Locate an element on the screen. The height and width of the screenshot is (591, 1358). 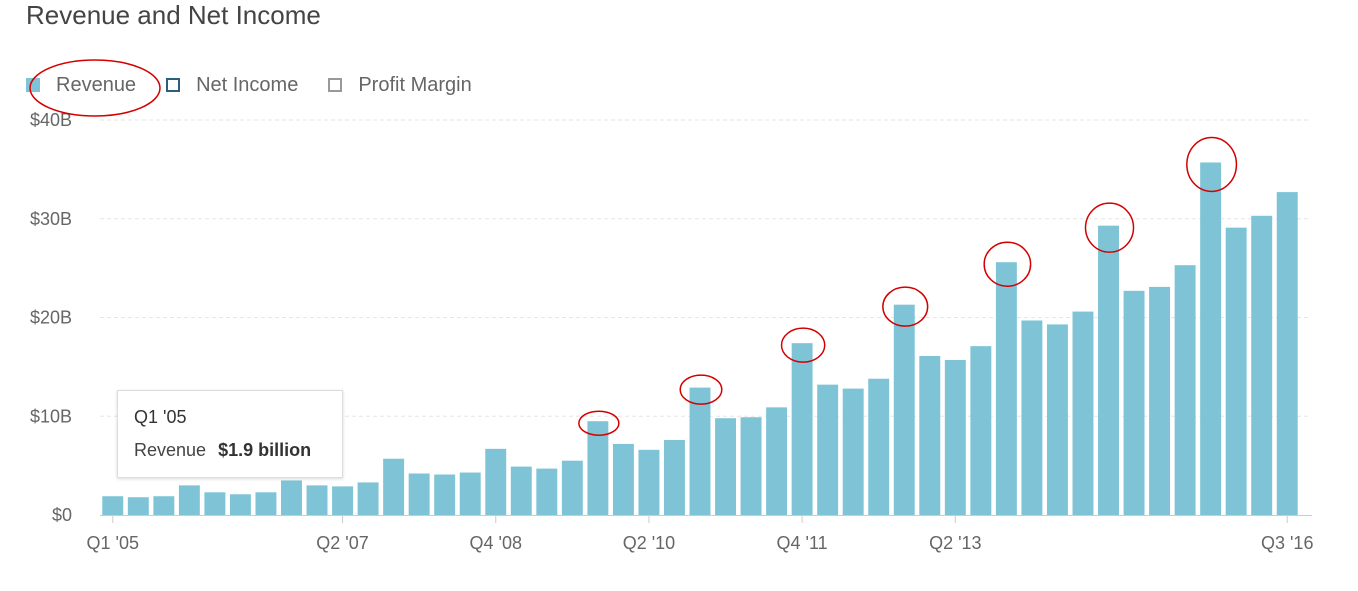
x-tick-label: Q4 '08 is located at coordinates (496, 543).